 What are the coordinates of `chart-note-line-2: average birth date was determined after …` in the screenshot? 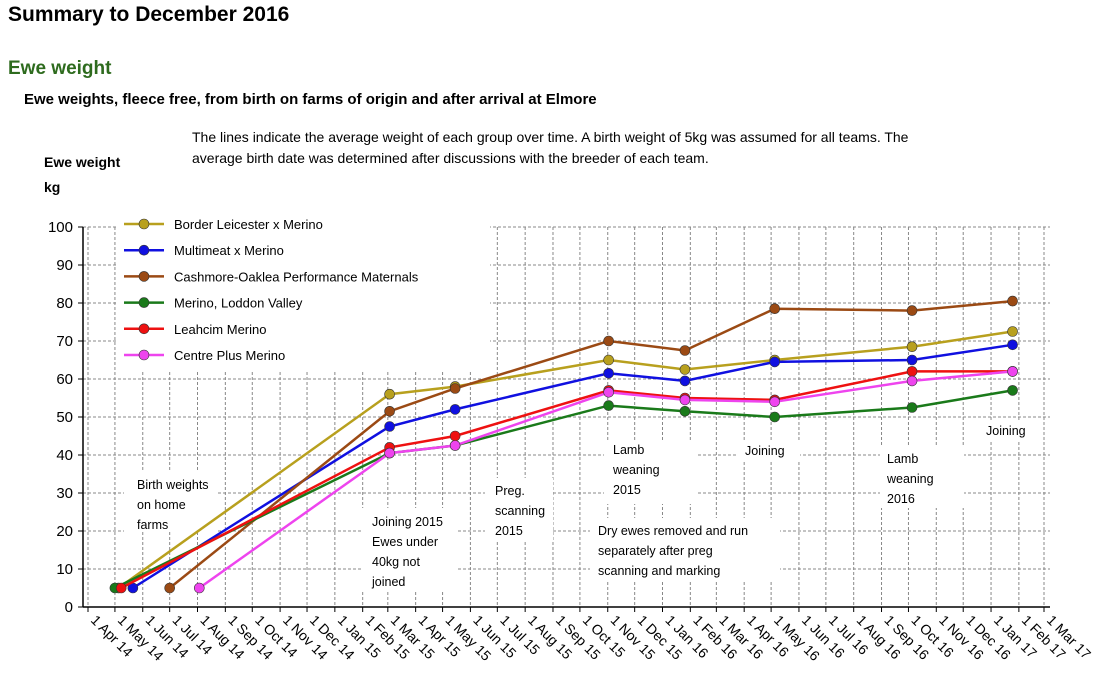 It's located at (450, 158).